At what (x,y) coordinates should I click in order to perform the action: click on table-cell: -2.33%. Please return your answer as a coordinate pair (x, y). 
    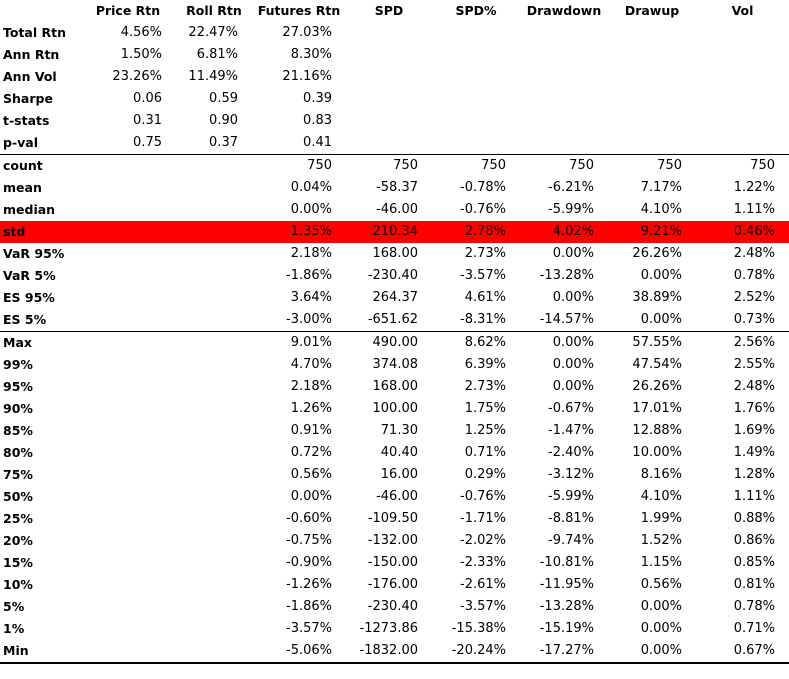
    Looking at the image, I should click on (483, 562).